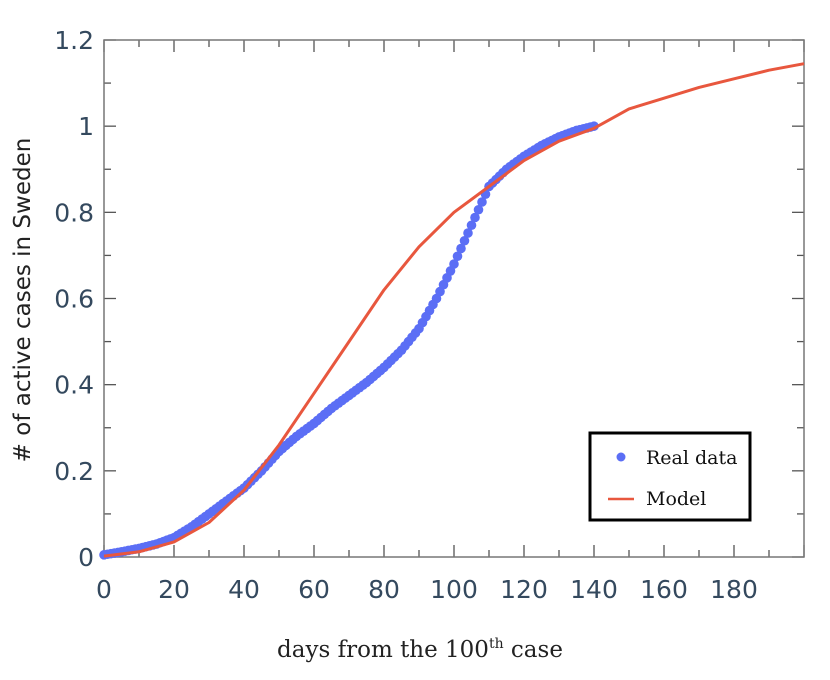  What do you see at coordinates (23, 300) in the screenshot?
I see `y-axis-label: # of active cases in Sweden` at bounding box center [23, 300].